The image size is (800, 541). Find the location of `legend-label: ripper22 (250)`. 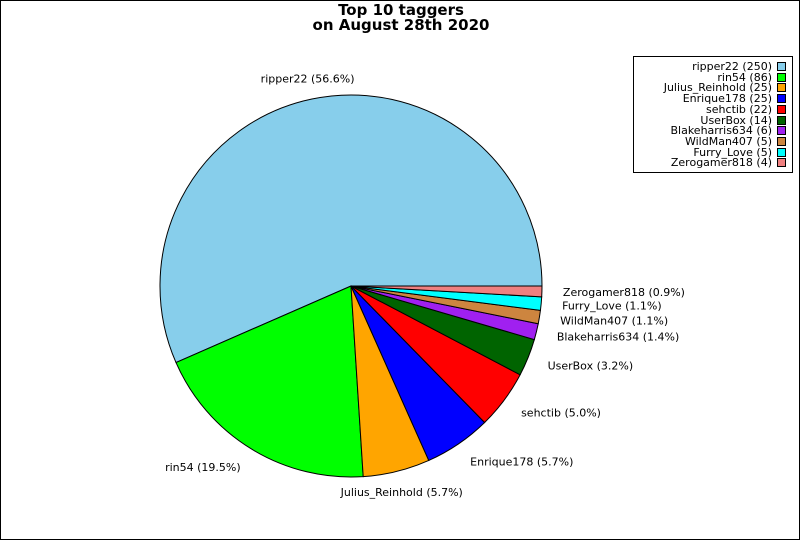

legend-label: ripper22 (250) is located at coordinates (732, 66).